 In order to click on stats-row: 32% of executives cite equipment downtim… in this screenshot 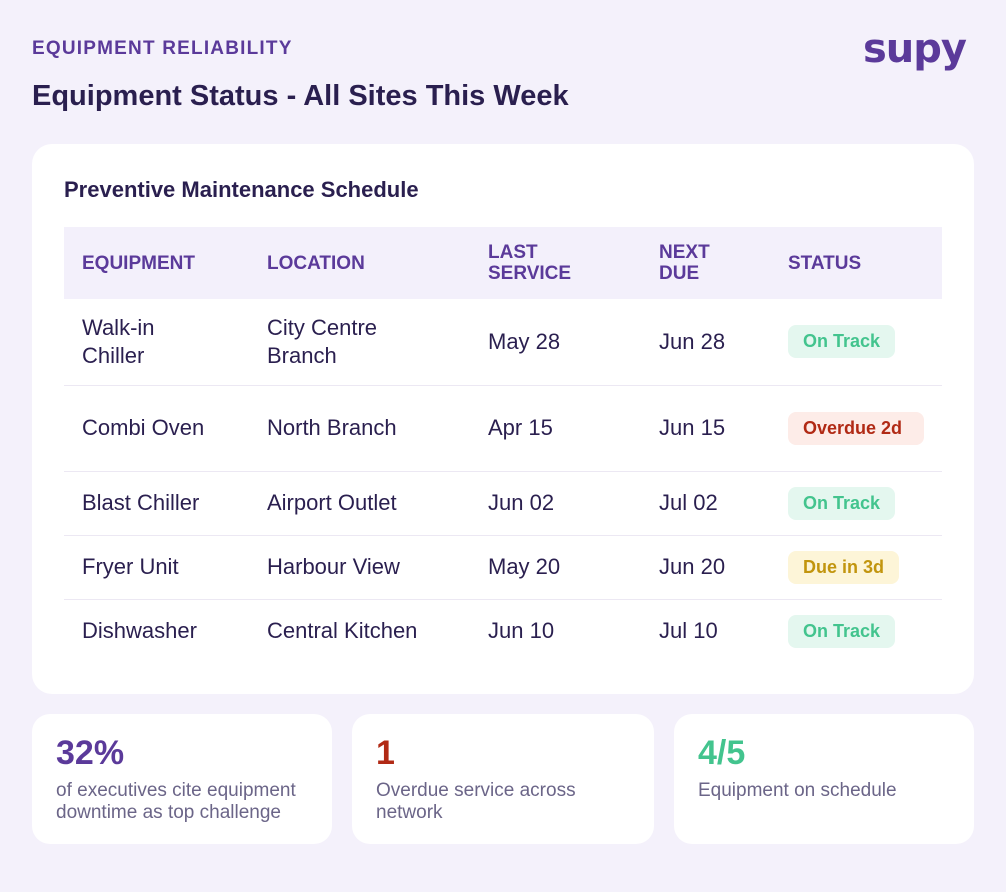, I will do `click(503, 779)`.